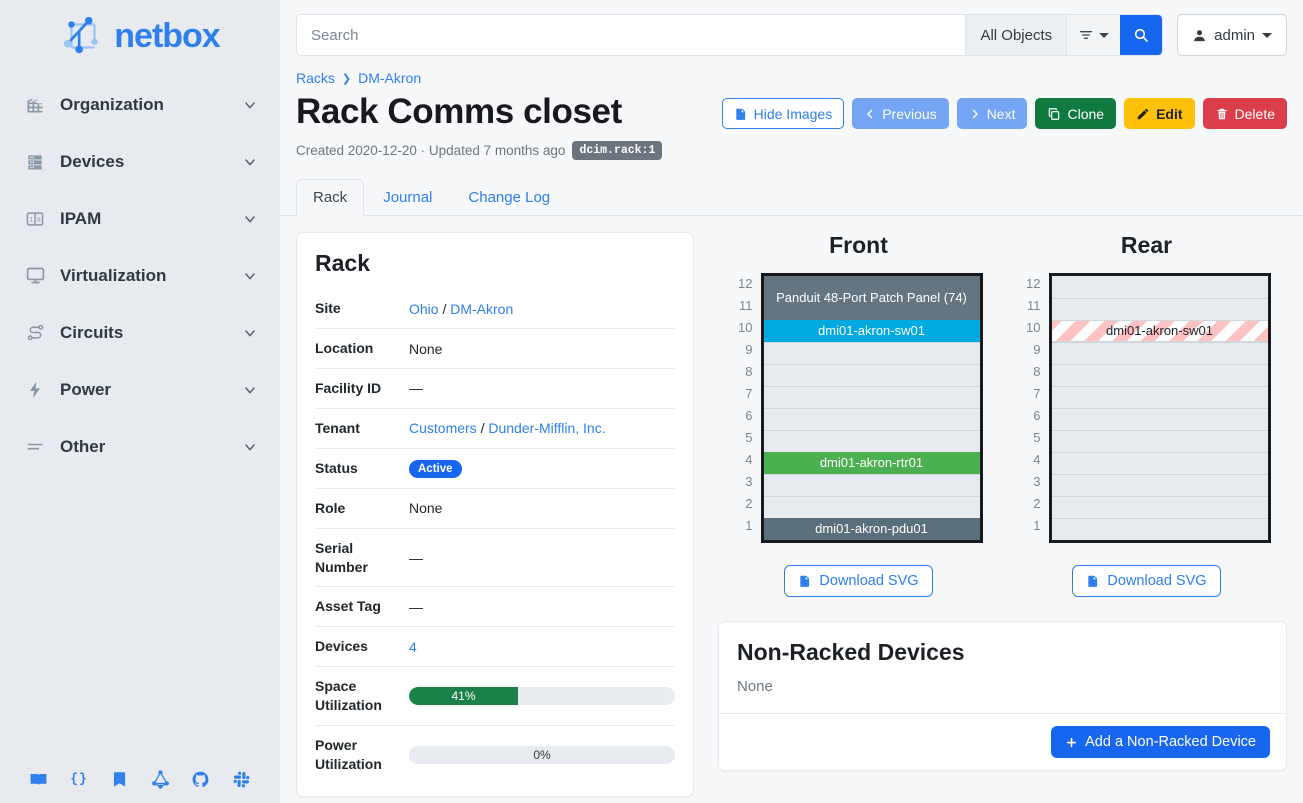 This screenshot has height=803, width=1303. I want to click on docs-book-icon, so click(38, 779).